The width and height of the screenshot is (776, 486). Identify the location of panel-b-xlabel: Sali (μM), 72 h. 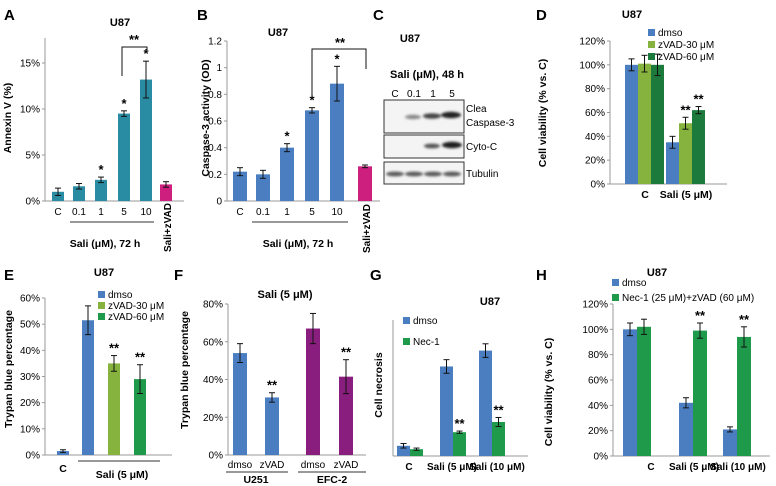
(298, 244).